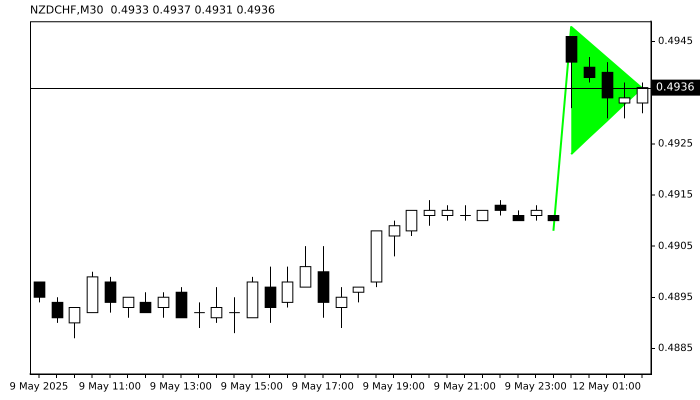  I want to click on y-tick-label: 0.4945, so click(676, 42).